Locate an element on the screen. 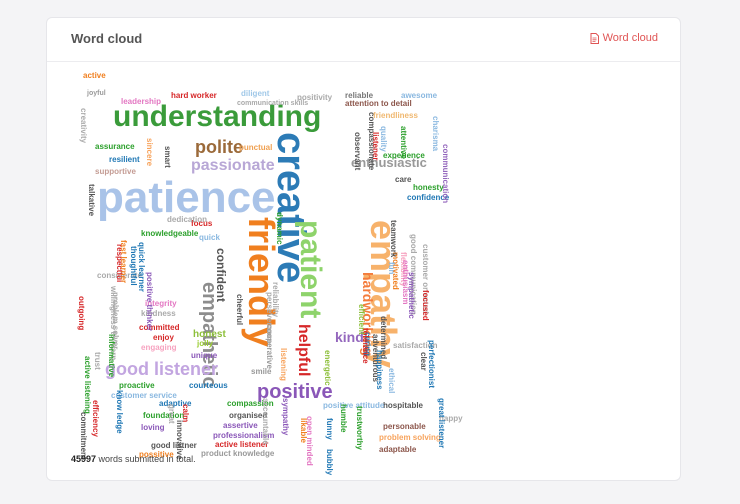  word-likable: likable is located at coordinates (303, 430).